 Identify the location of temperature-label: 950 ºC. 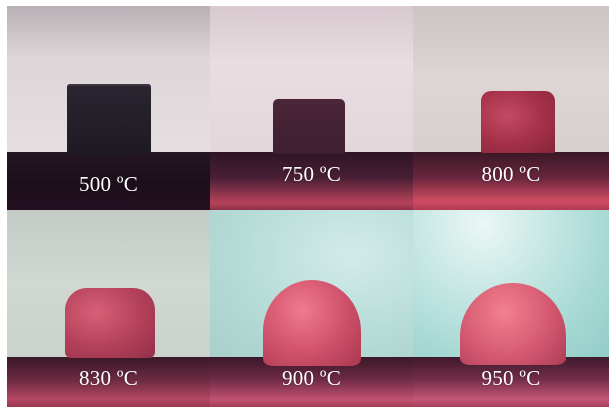
(511, 378).